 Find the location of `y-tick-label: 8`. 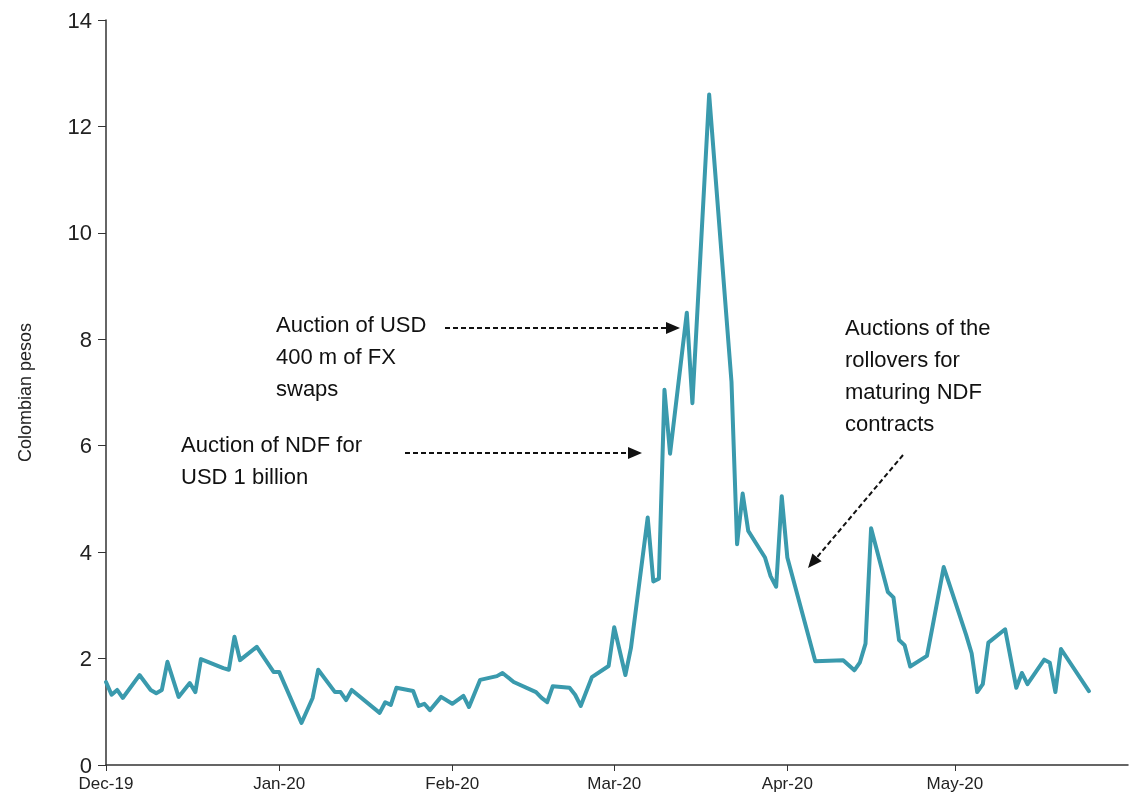

y-tick-label: 8 is located at coordinates (85, 339).